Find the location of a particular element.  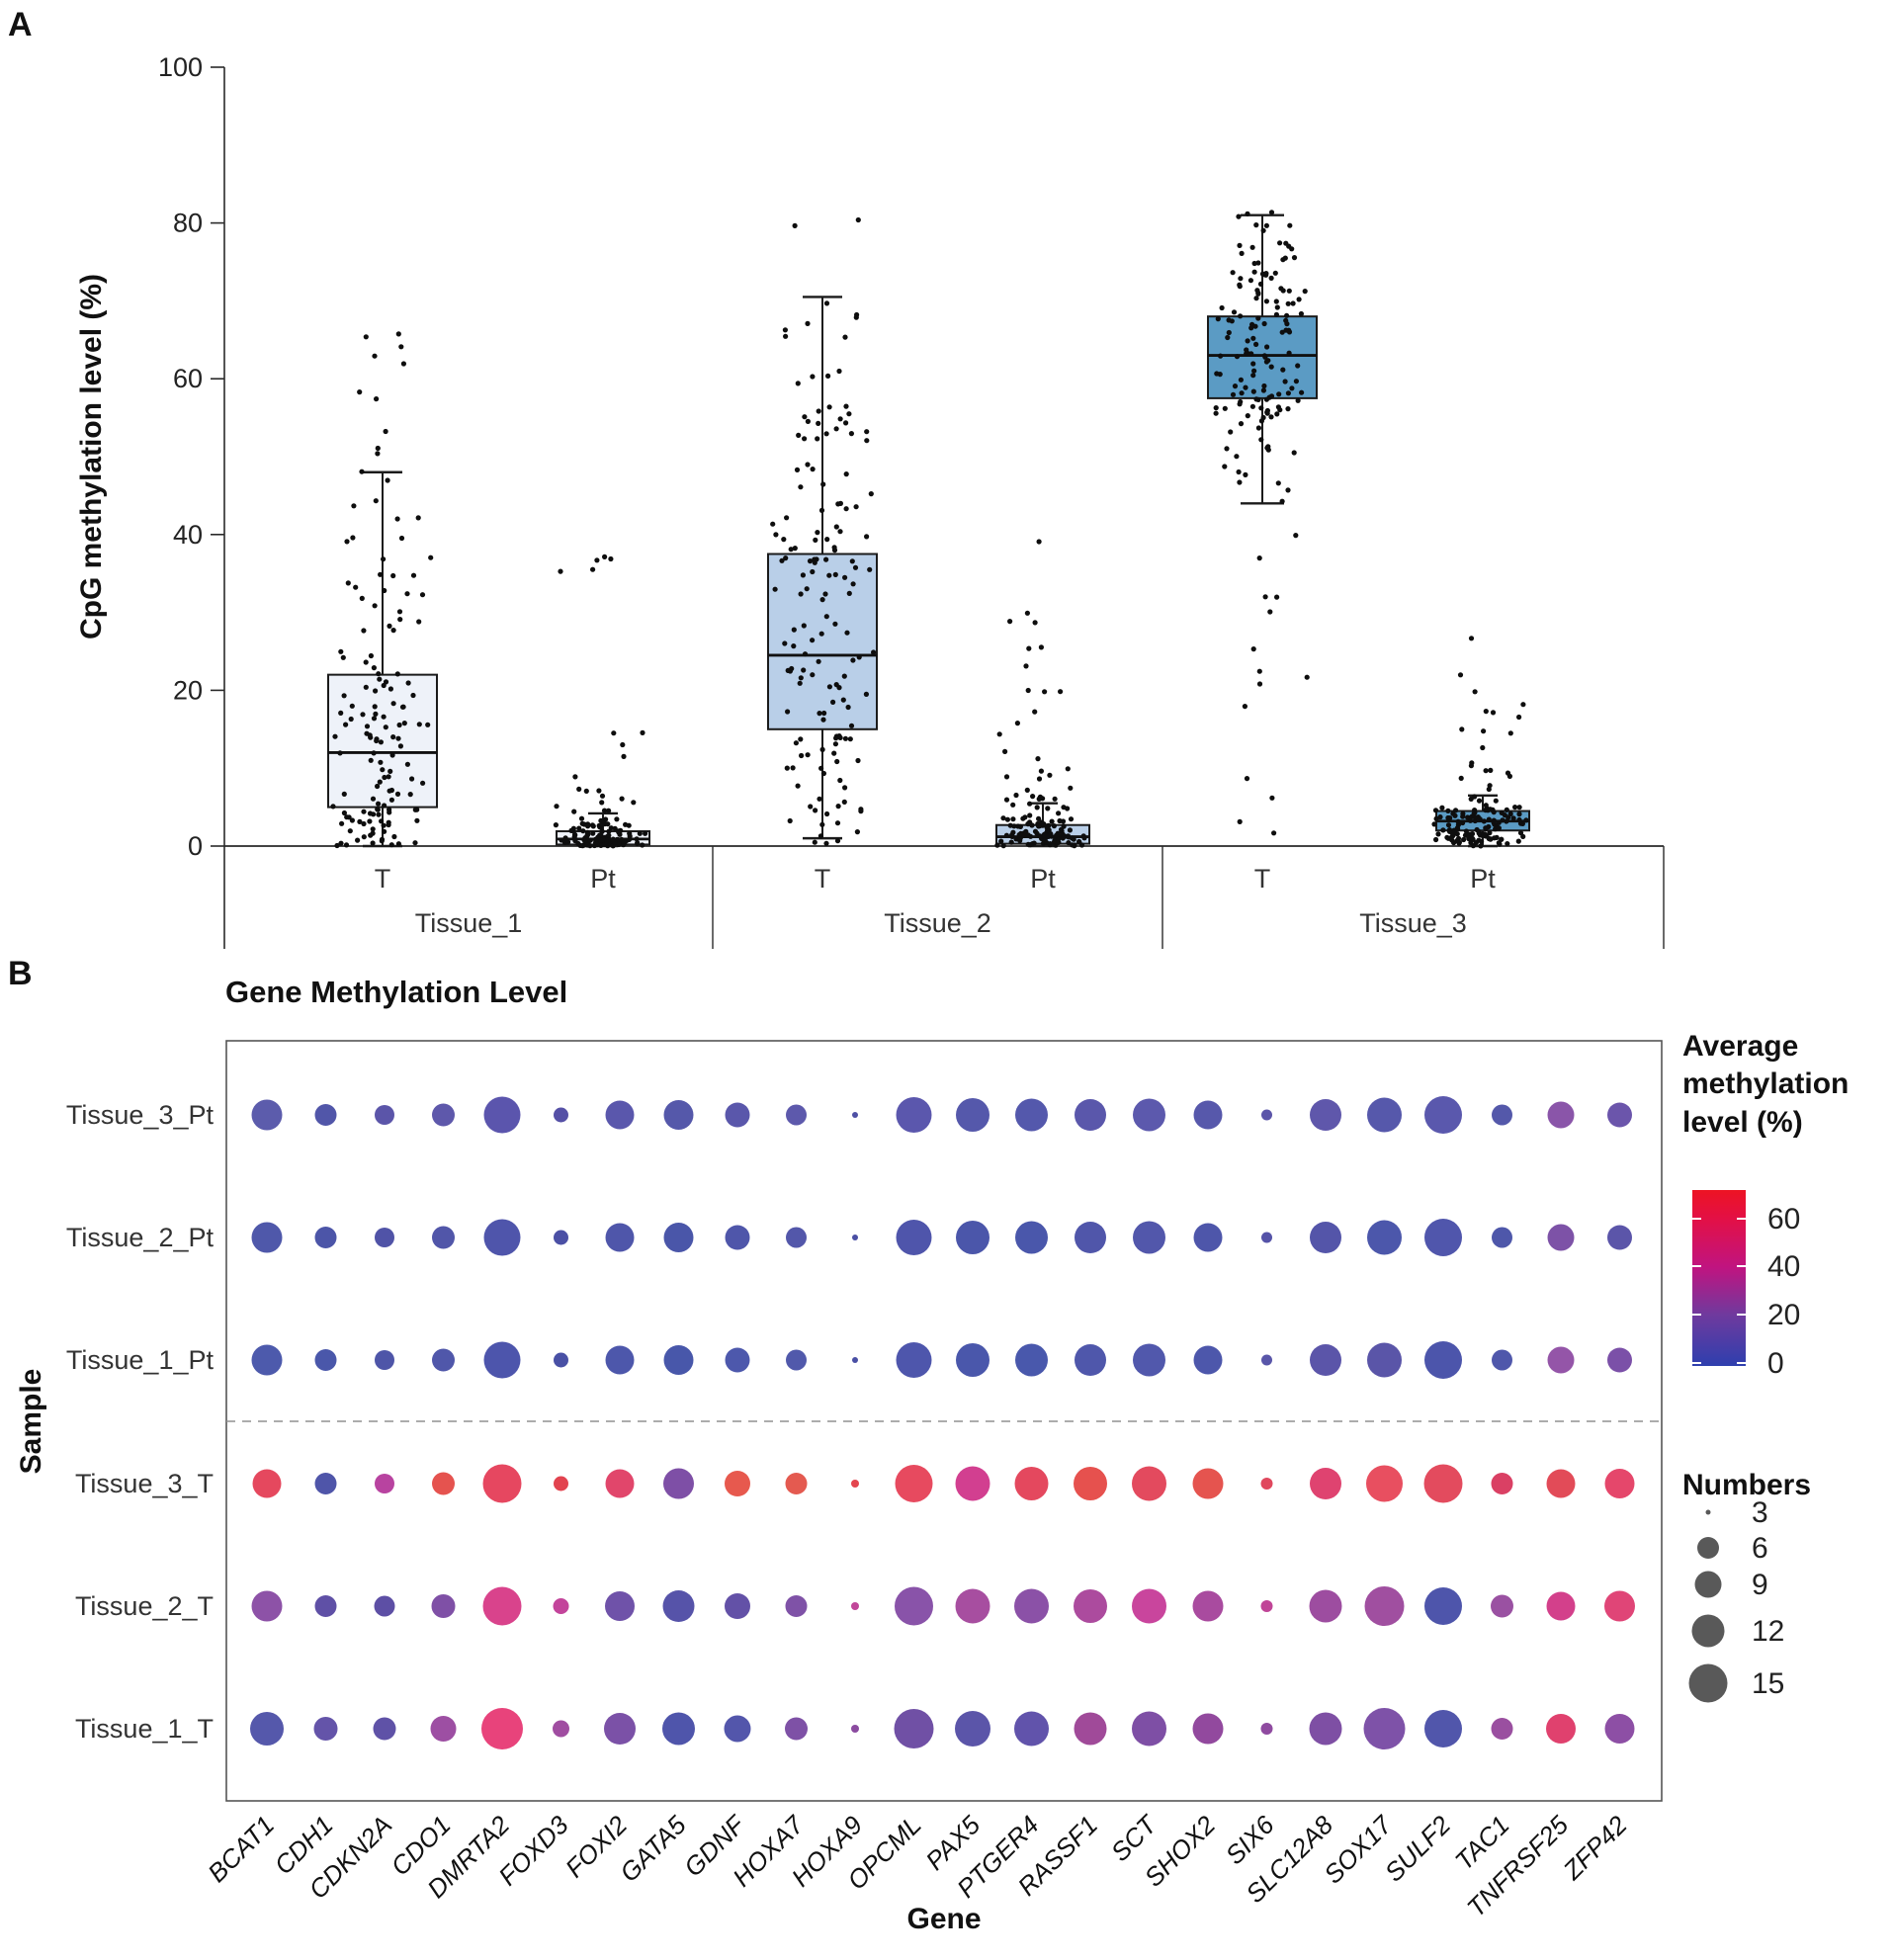

y-tick-label: 20 is located at coordinates (188, 690).